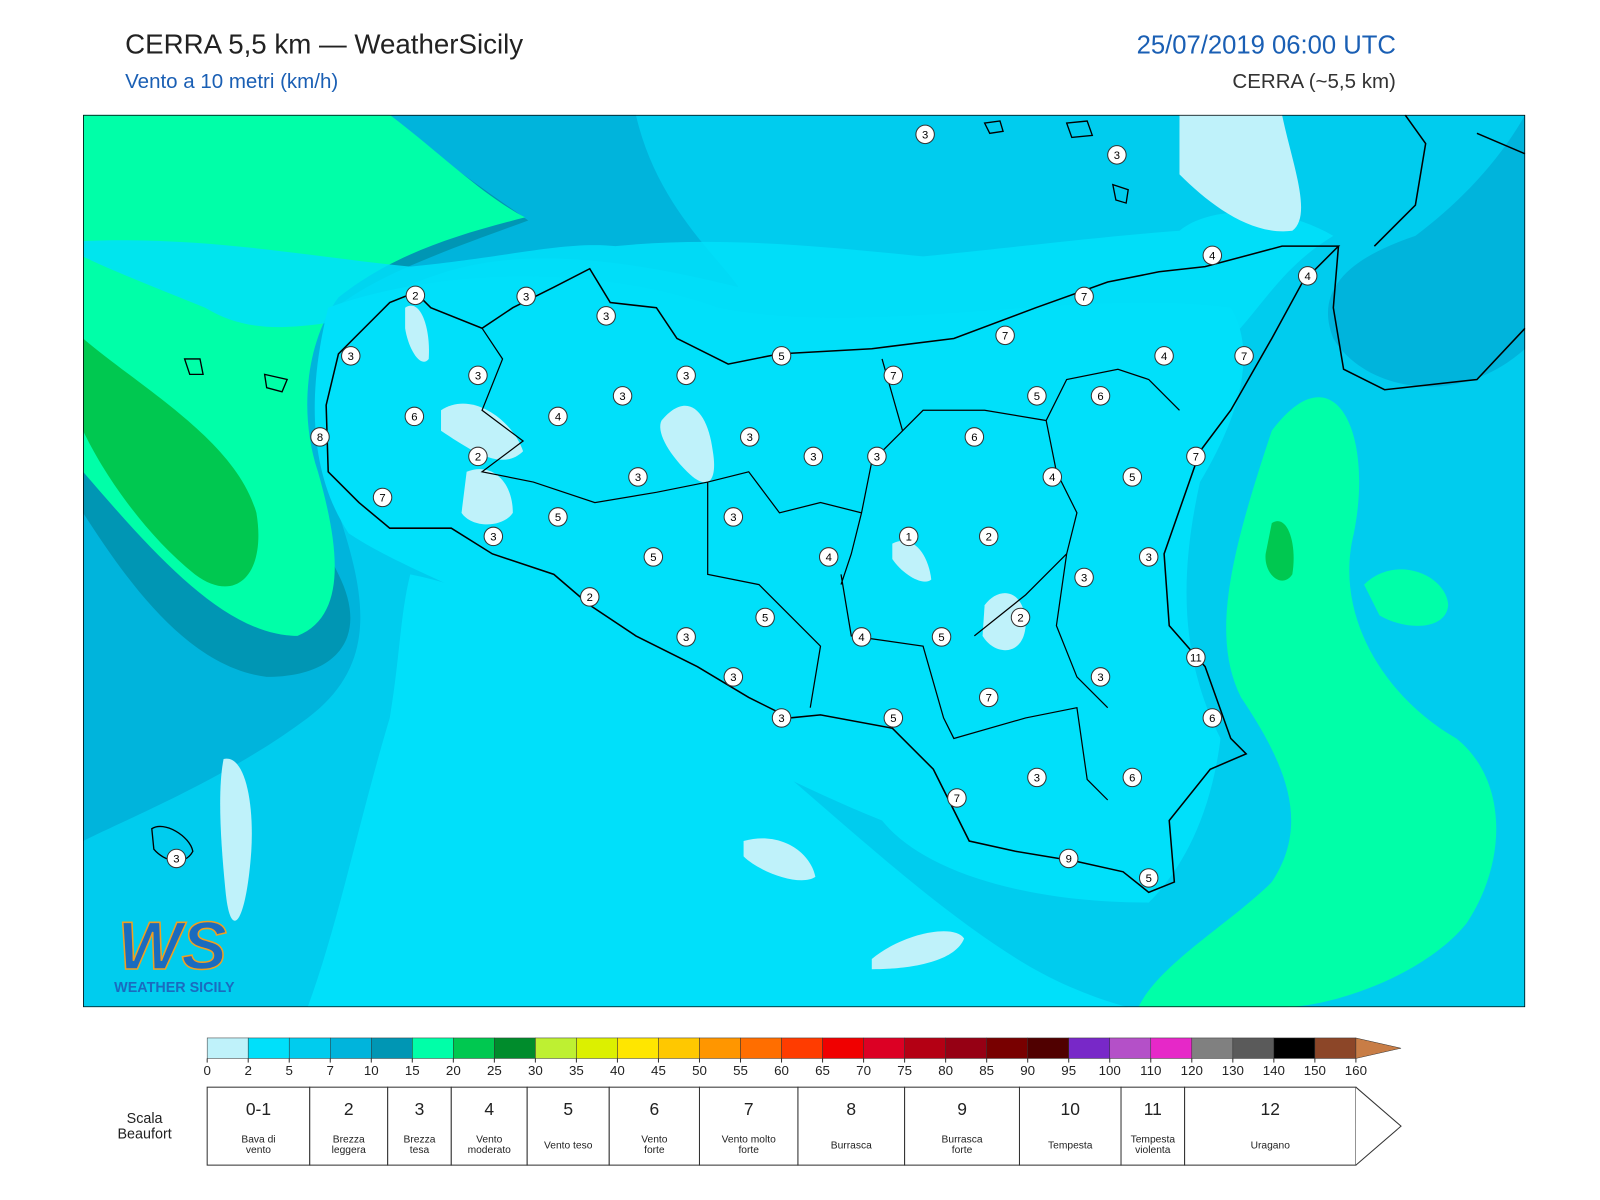 Image resolution: width=1600 pixels, height=1200 pixels. Describe the element at coordinates (654, 1140) in the screenshot. I see `beaufort-name: Vento` at that location.